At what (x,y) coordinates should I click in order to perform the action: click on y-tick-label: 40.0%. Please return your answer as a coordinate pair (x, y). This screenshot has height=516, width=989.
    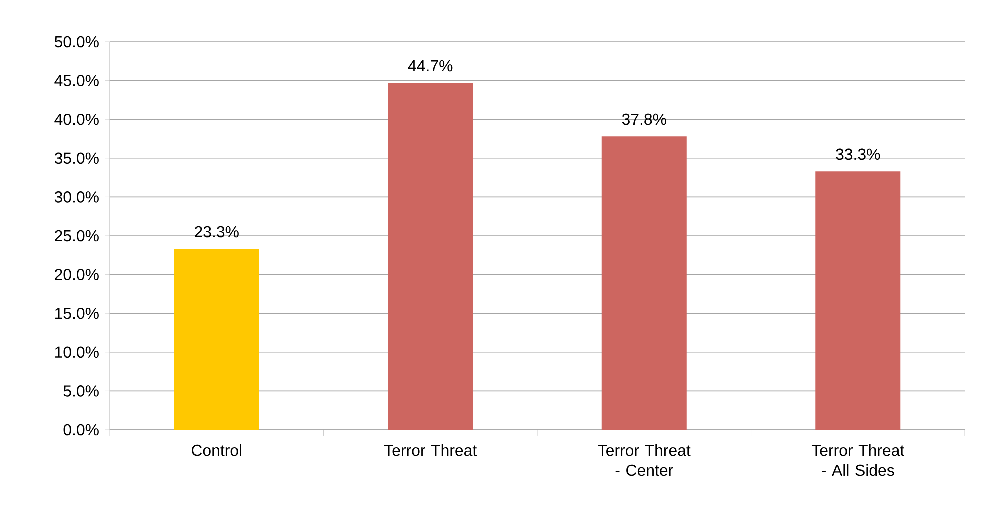
    Looking at the image, I should click on (76, 120).